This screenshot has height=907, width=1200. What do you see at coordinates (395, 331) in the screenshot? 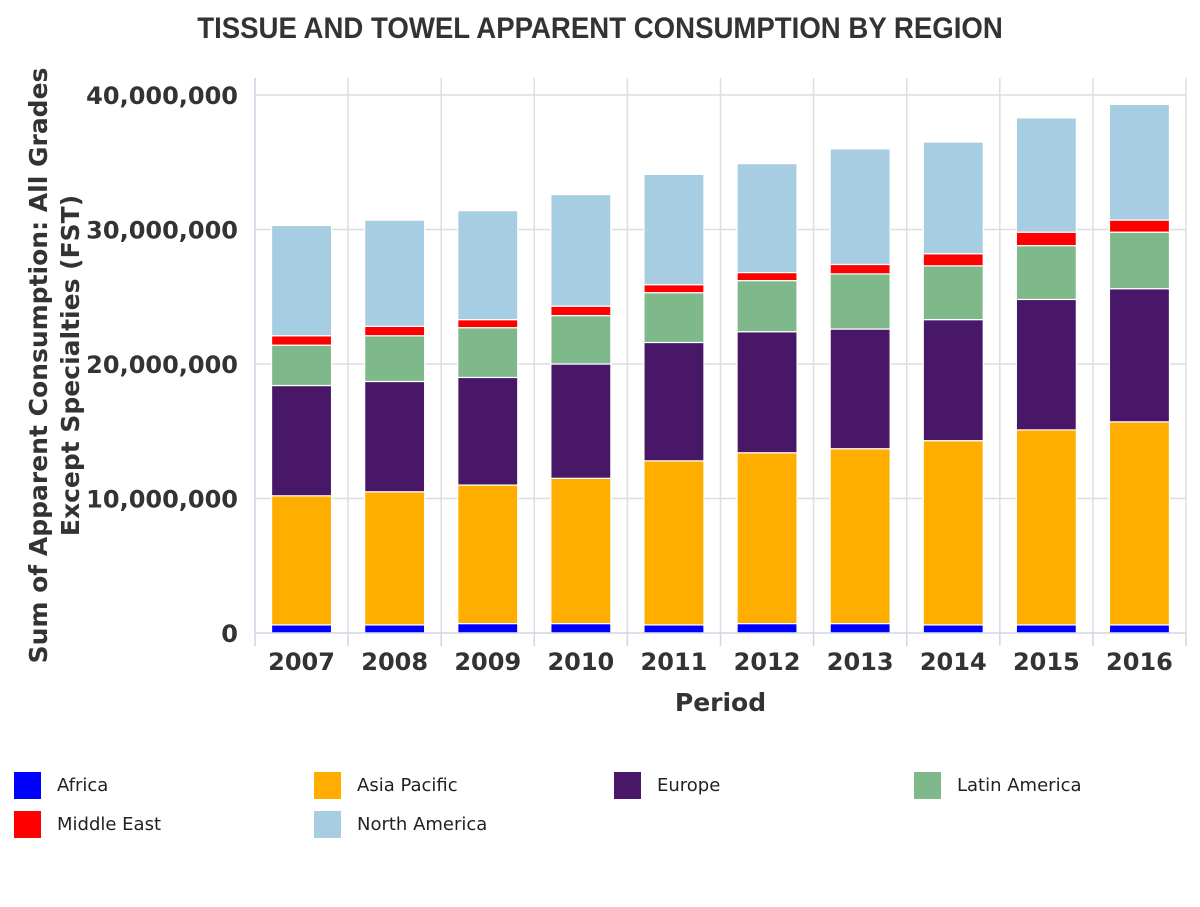
I see `bar-segment-middle-east-2008` at bounding box center [395, 331].